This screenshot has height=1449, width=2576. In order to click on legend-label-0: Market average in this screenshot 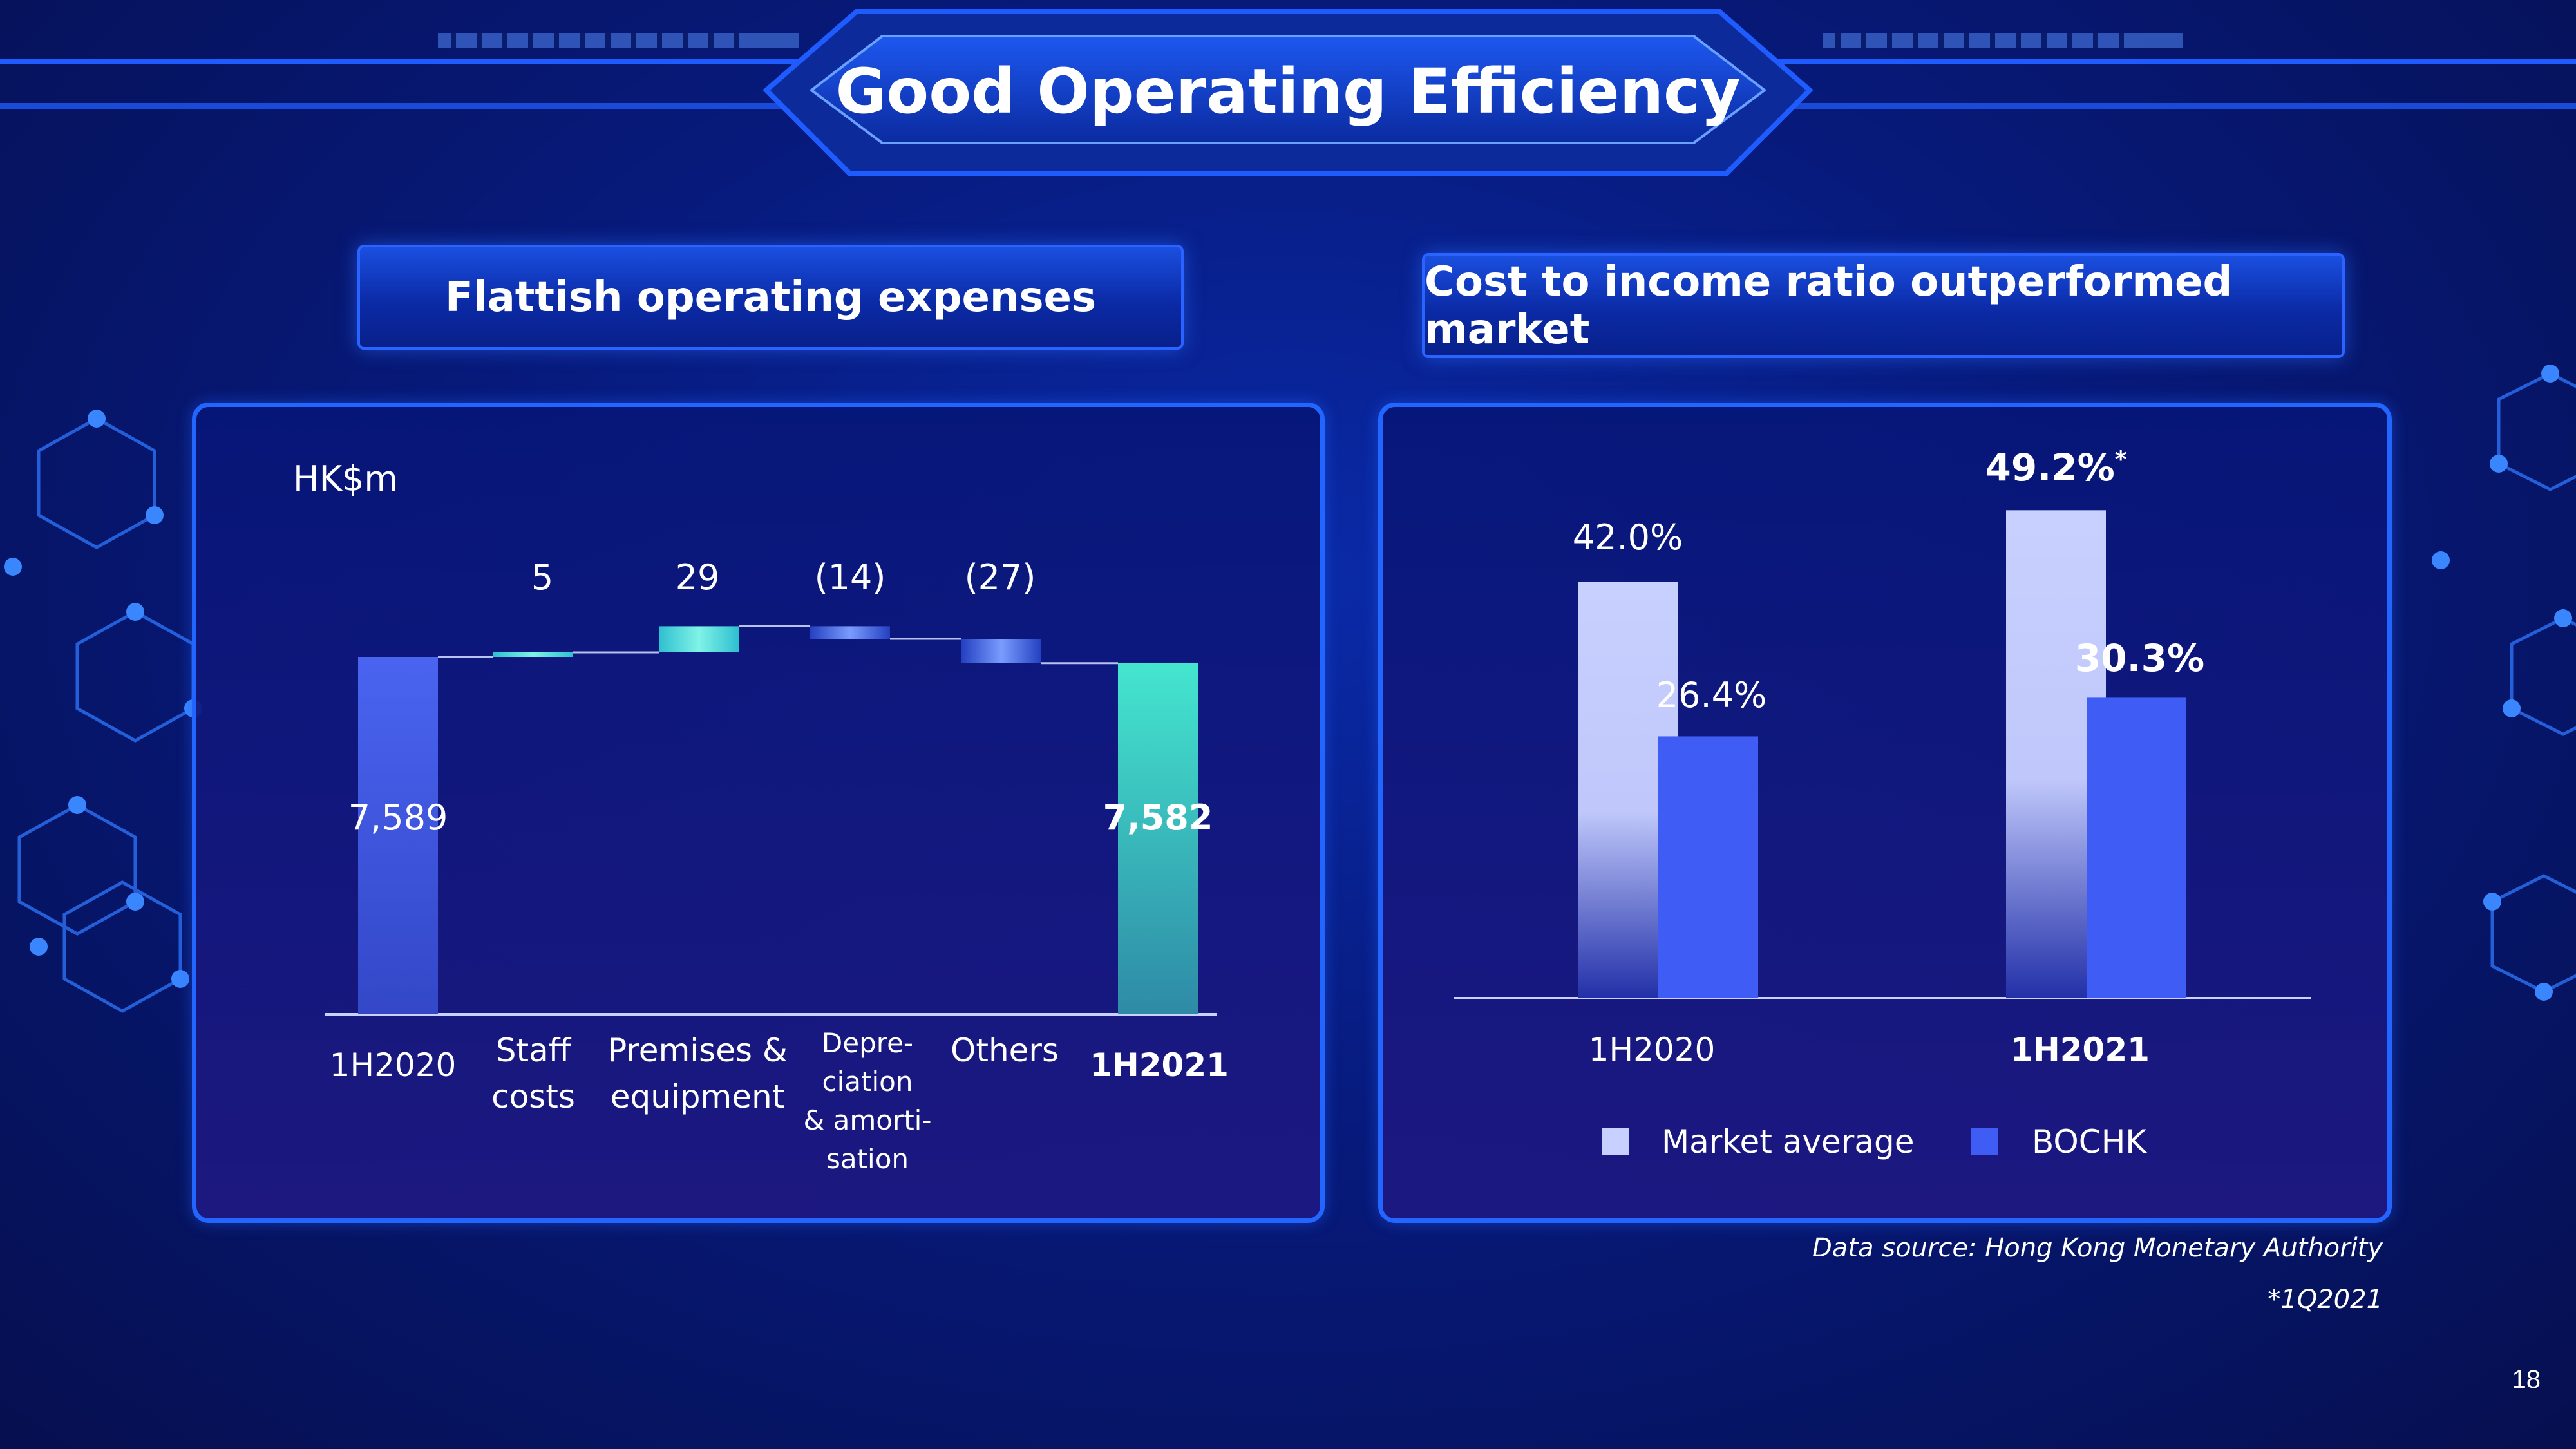, I will do `click(1789, 1141)`.